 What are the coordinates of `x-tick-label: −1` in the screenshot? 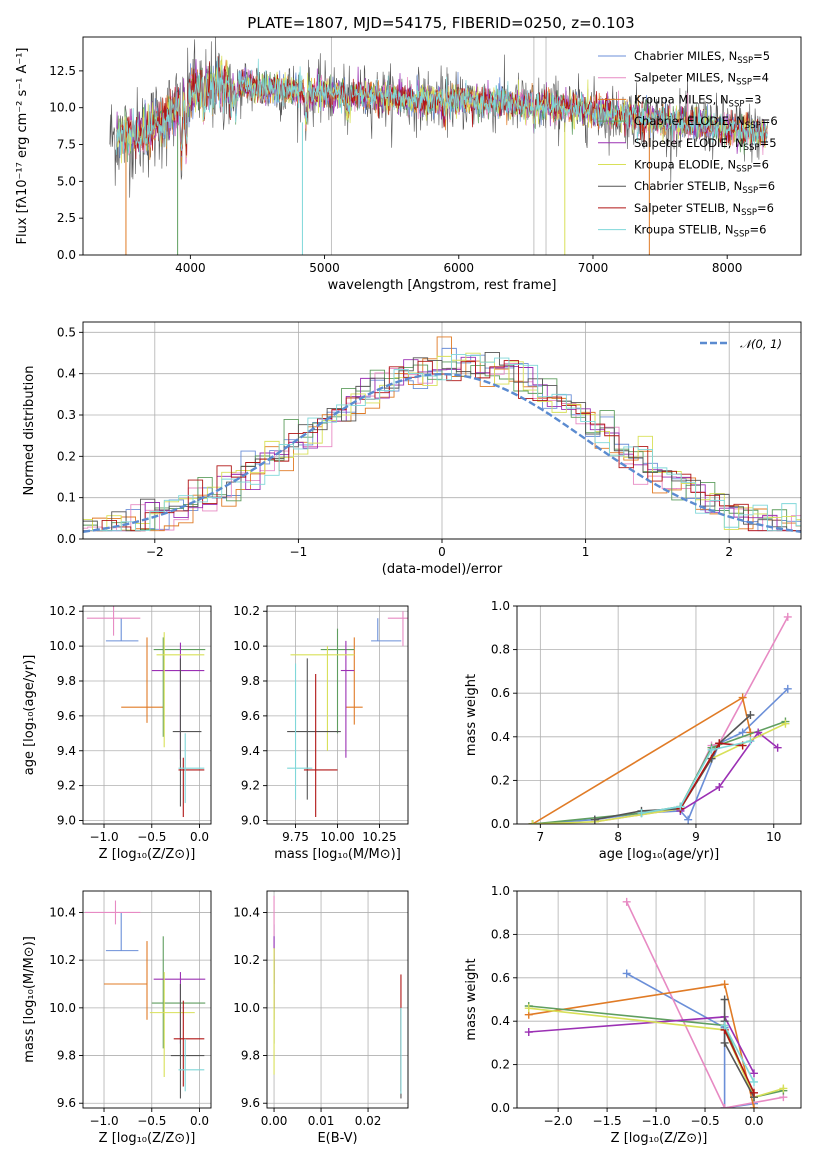 It's located at (299, 552).